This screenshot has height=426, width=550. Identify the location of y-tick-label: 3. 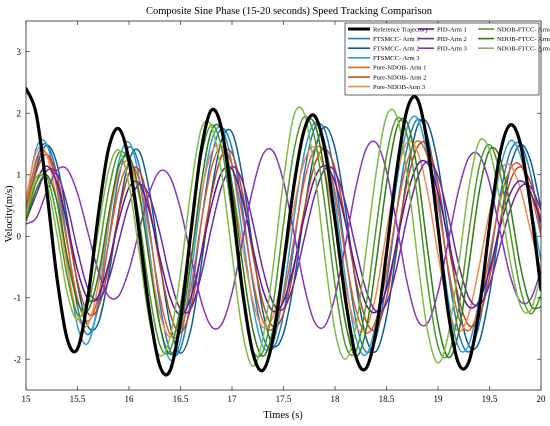
(19, 52).